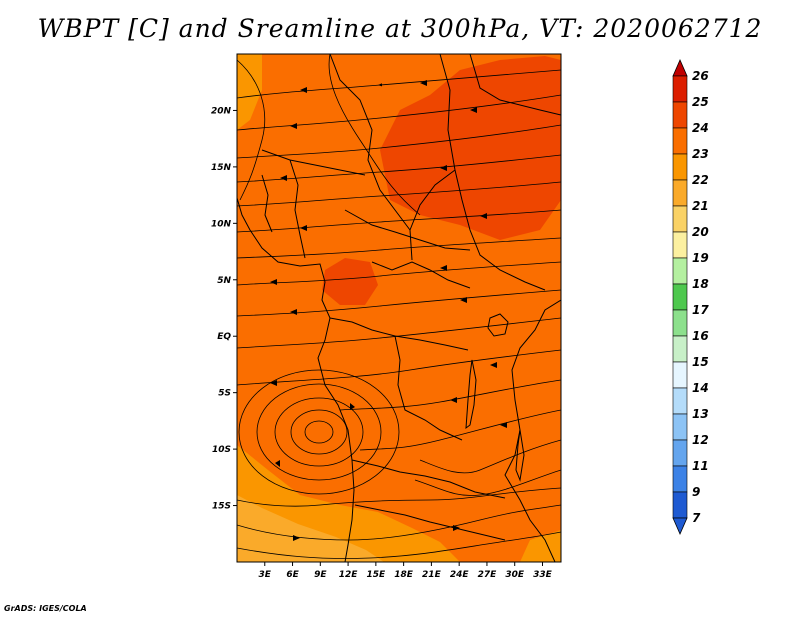 Image resolution: width=800 pixels, height=618 pixels. Describe the element at coordinates (224, 309) in the screenshot. I see `lat-axis: 20N 15N 10N 5N EQ 5S 10S 15S` at that location.